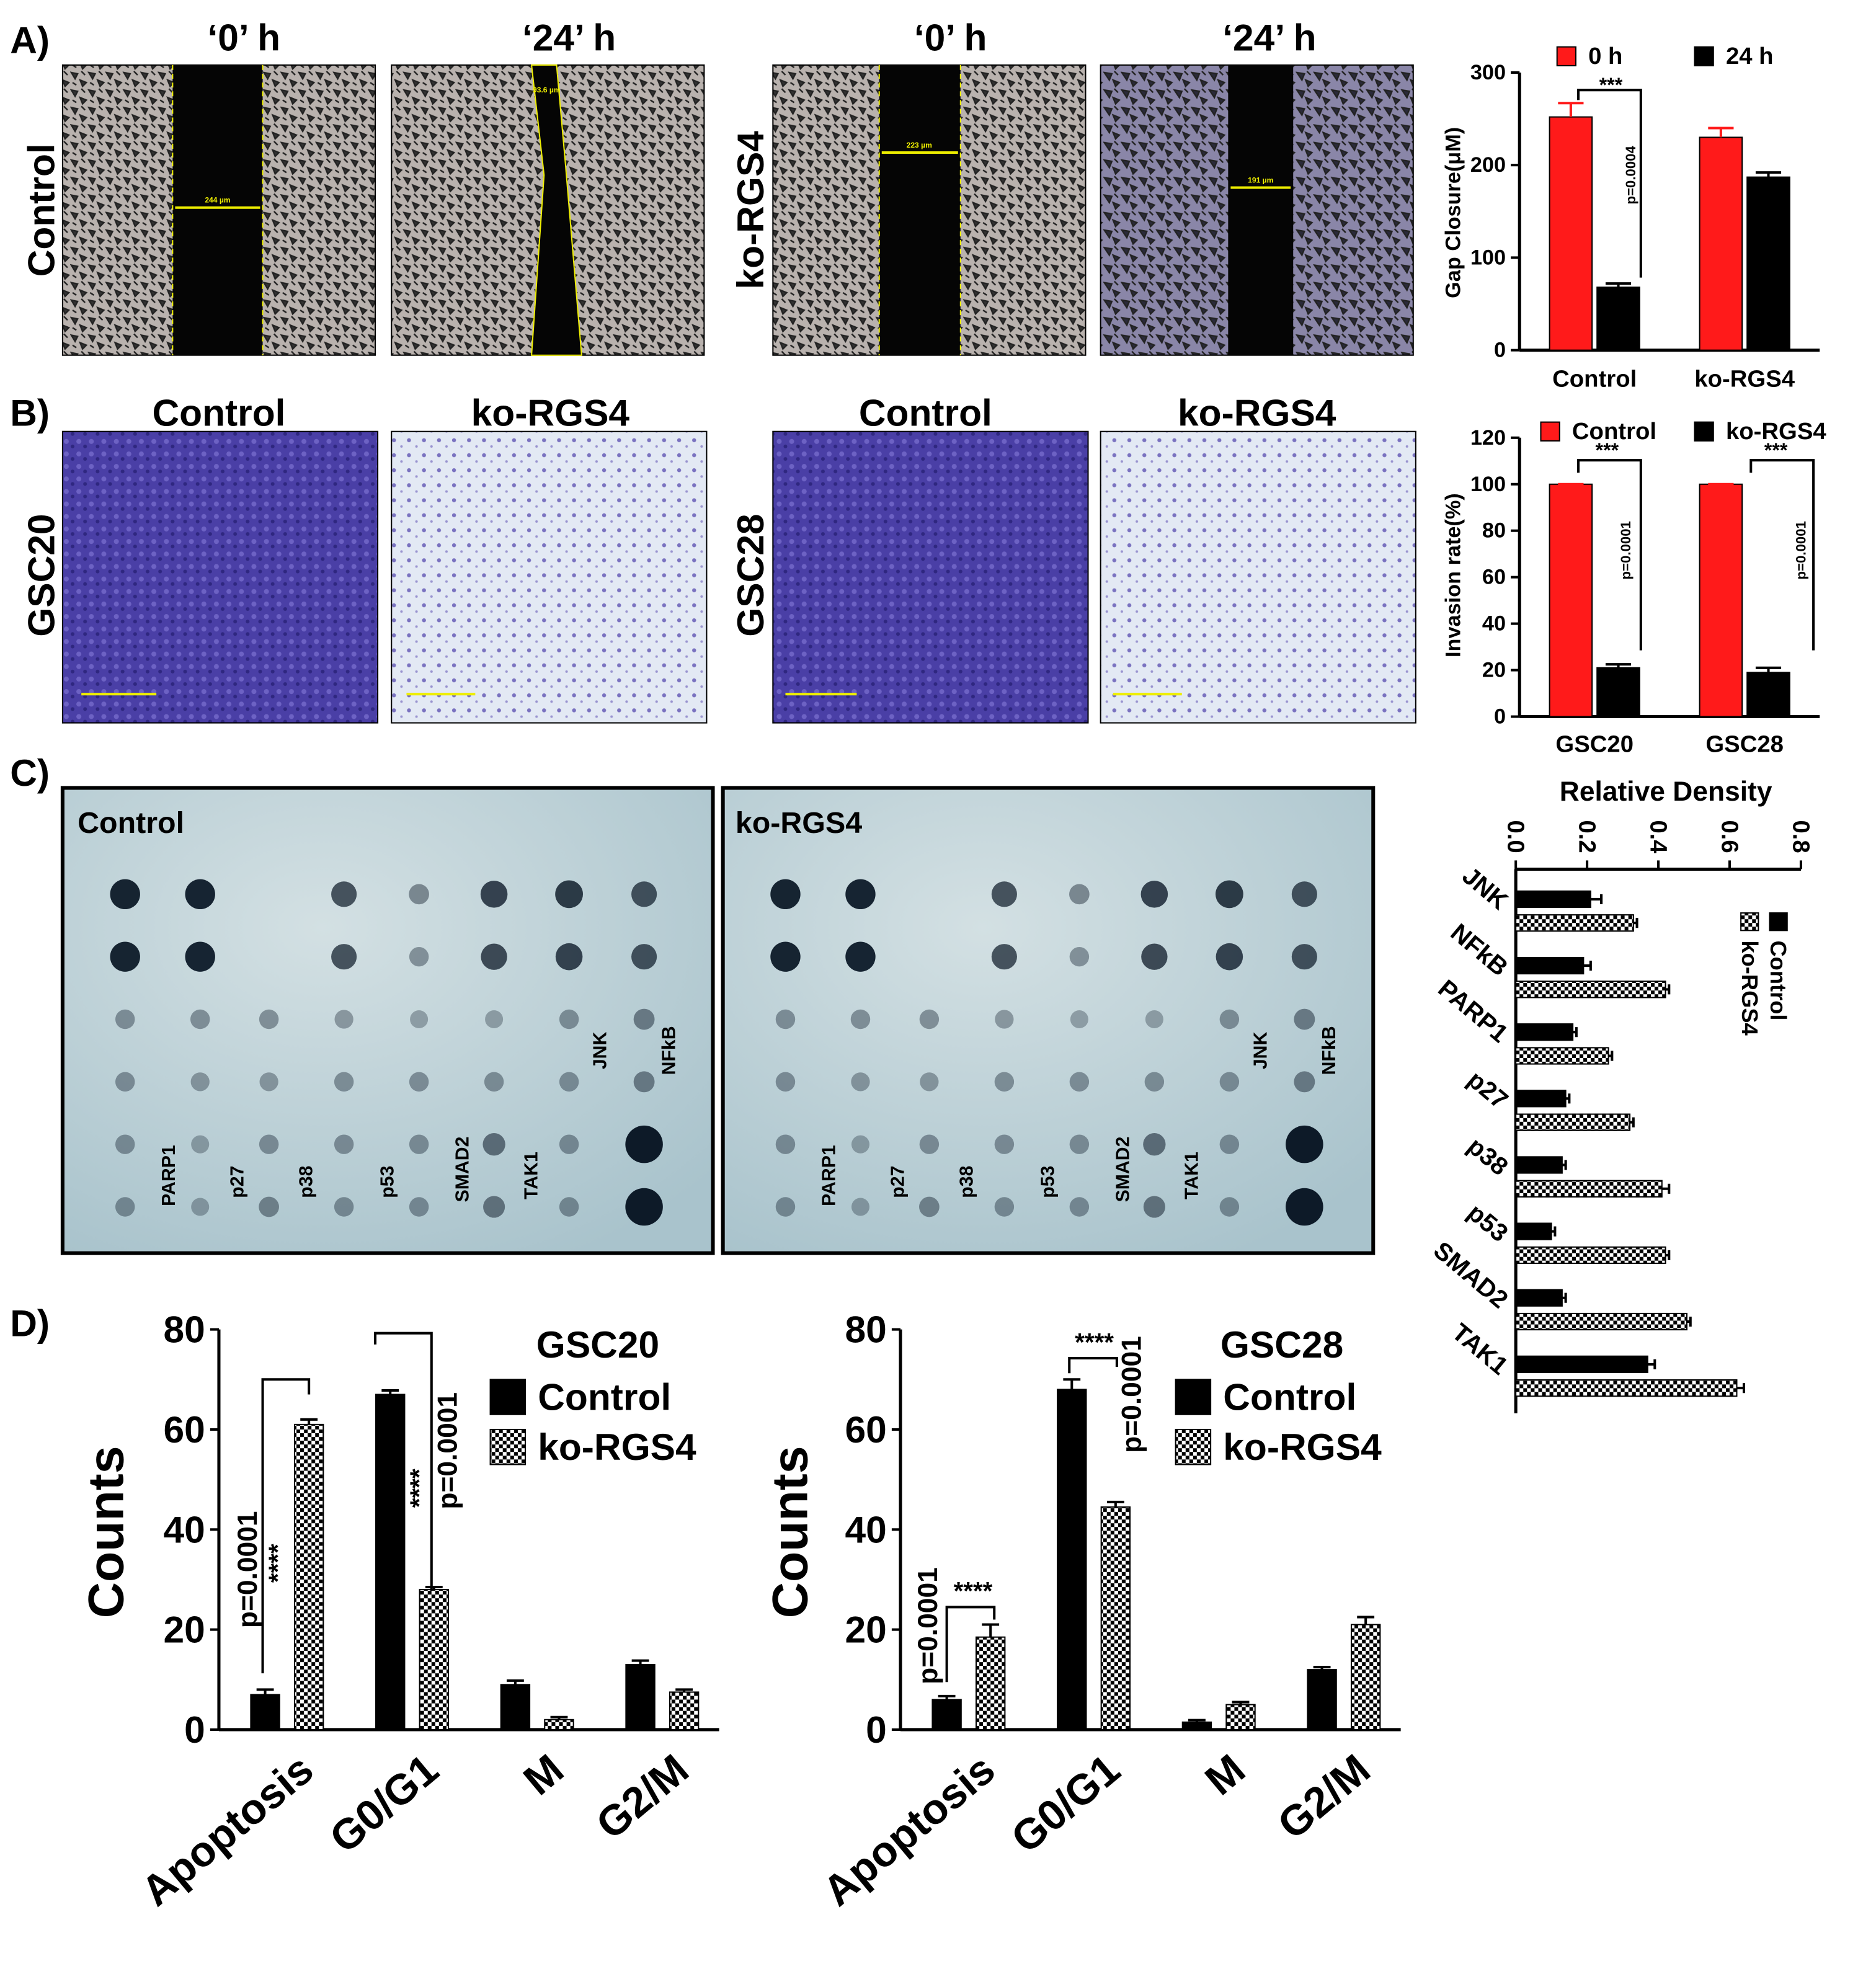  Describe the element at coordinates (1516, 836) in the screenshot. I see `x-tick-label: 0.0` at that location.